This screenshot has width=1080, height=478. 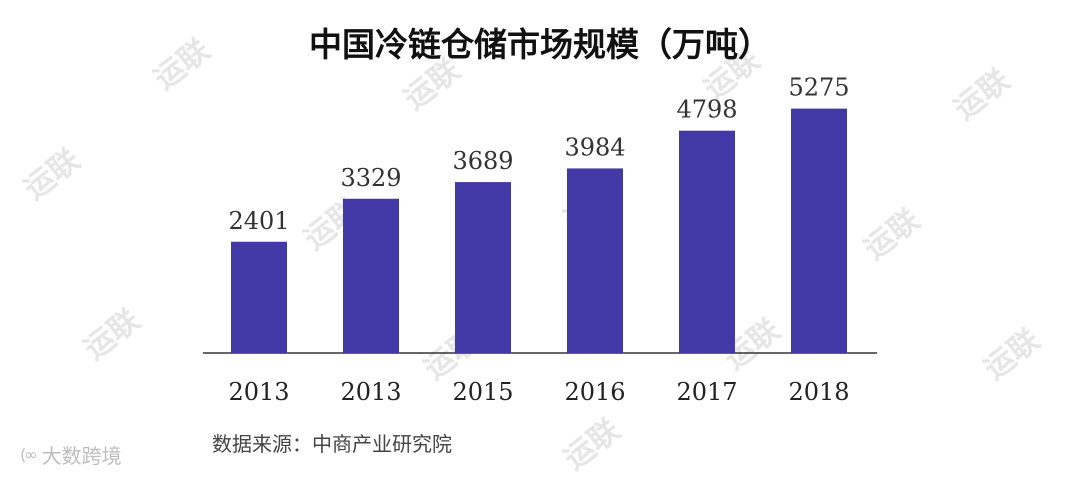 I want to click on x-tick-label: 2015, so click(x=482, y=392).